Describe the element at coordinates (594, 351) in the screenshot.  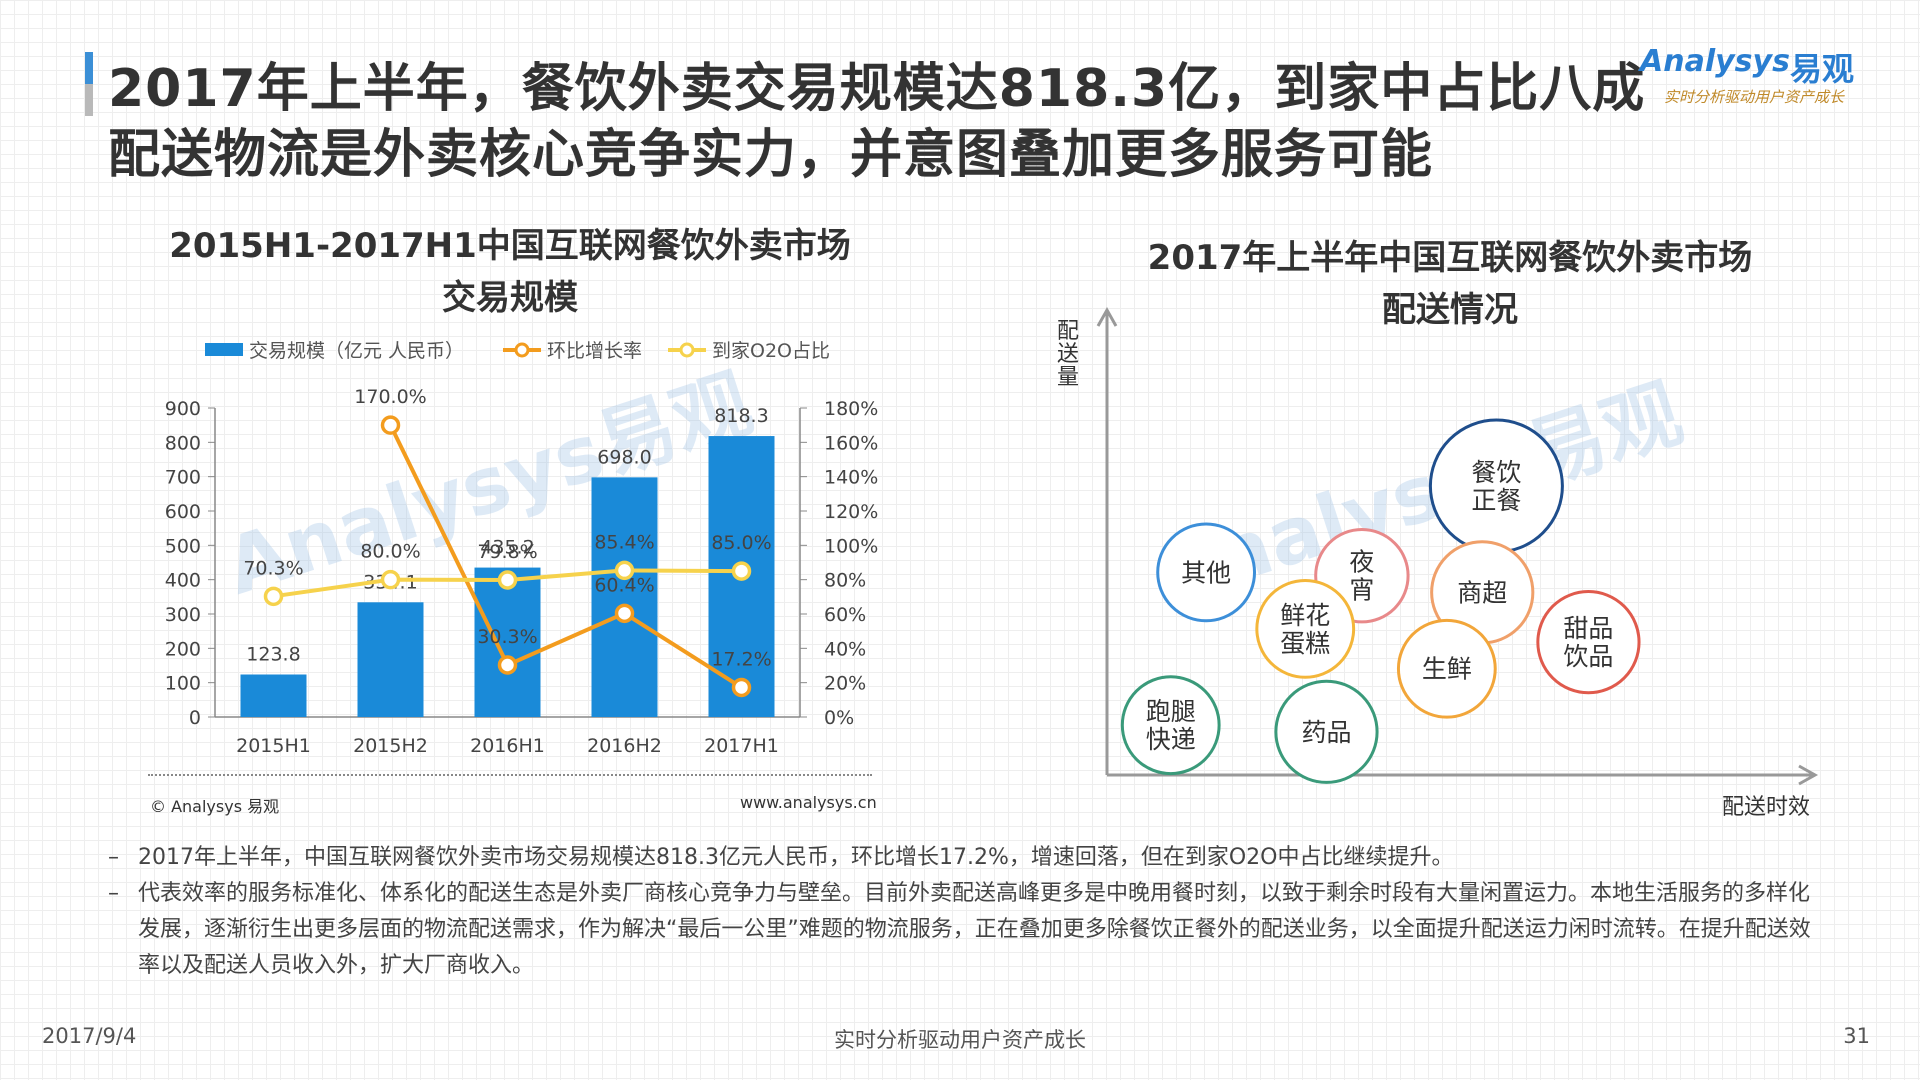
I see `legend-label: 环比增长率` at that location.